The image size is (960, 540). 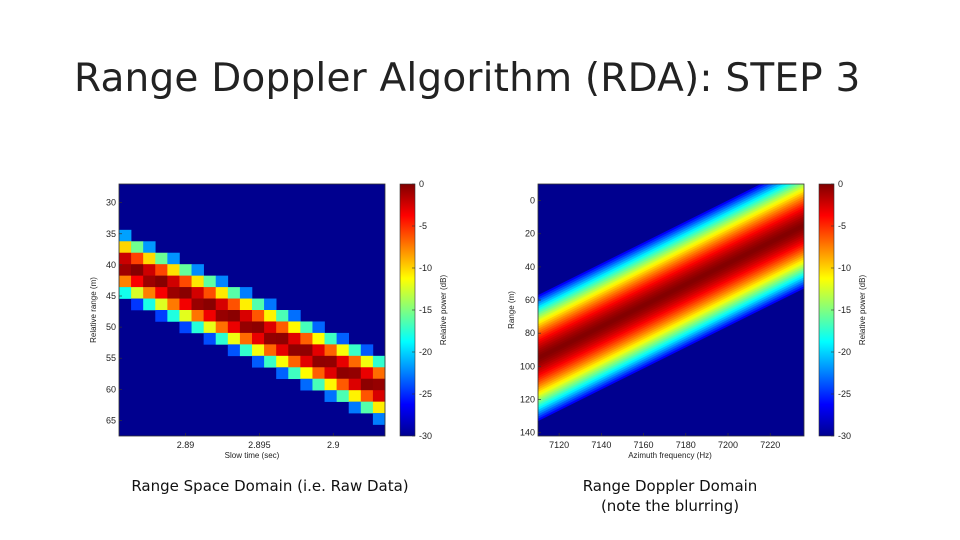 I want to click on colorbar-tick-label: 0, so click(x=840, y=184).